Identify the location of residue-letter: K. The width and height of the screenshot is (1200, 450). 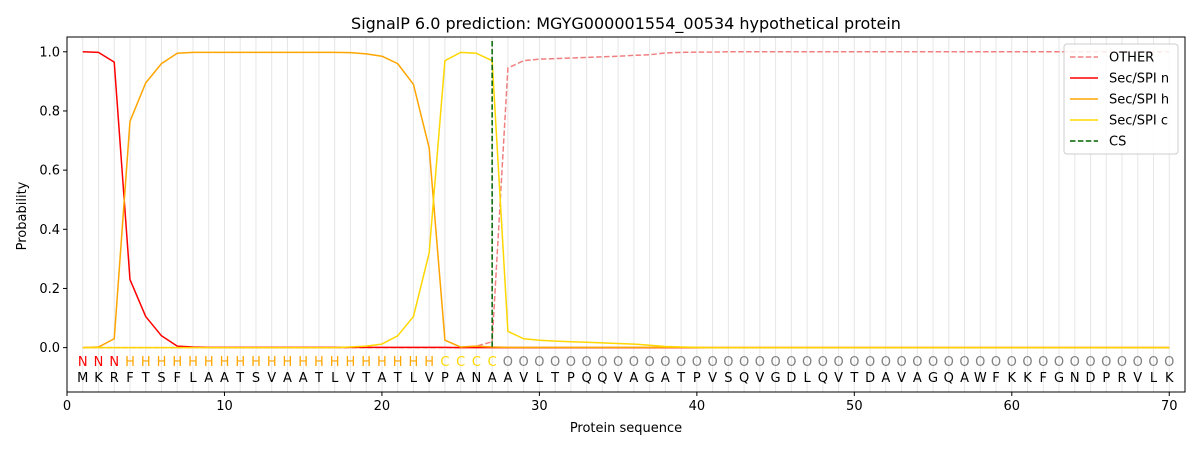
(1169, 378).